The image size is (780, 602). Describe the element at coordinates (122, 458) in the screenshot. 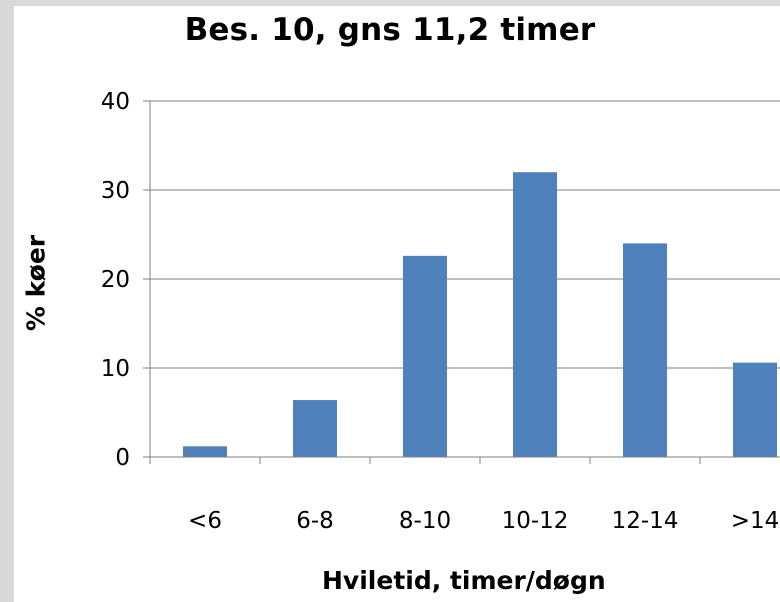

I see `y-tick-label: 0` at that location.